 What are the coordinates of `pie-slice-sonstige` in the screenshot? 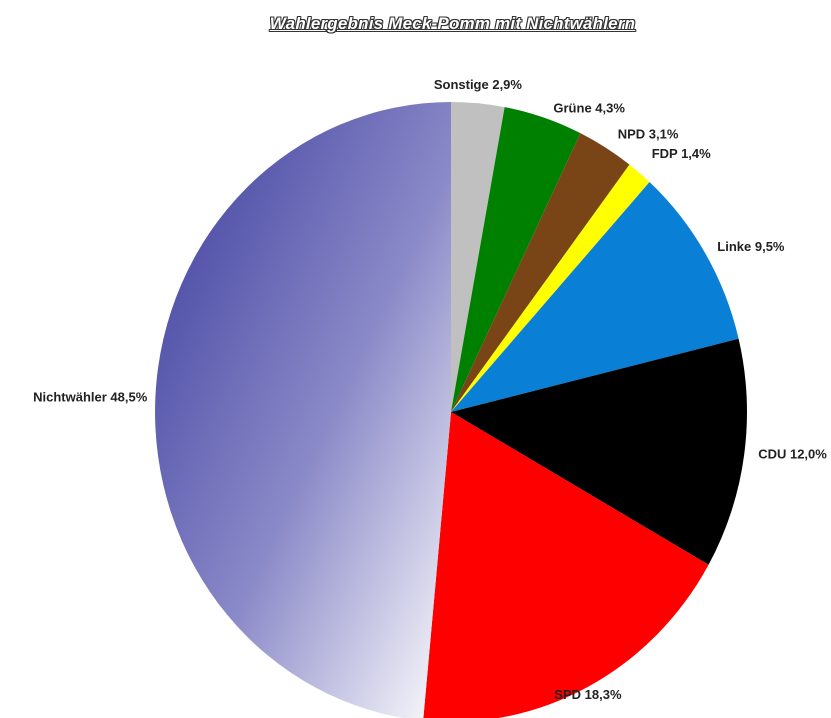 It's located at (478, 257).